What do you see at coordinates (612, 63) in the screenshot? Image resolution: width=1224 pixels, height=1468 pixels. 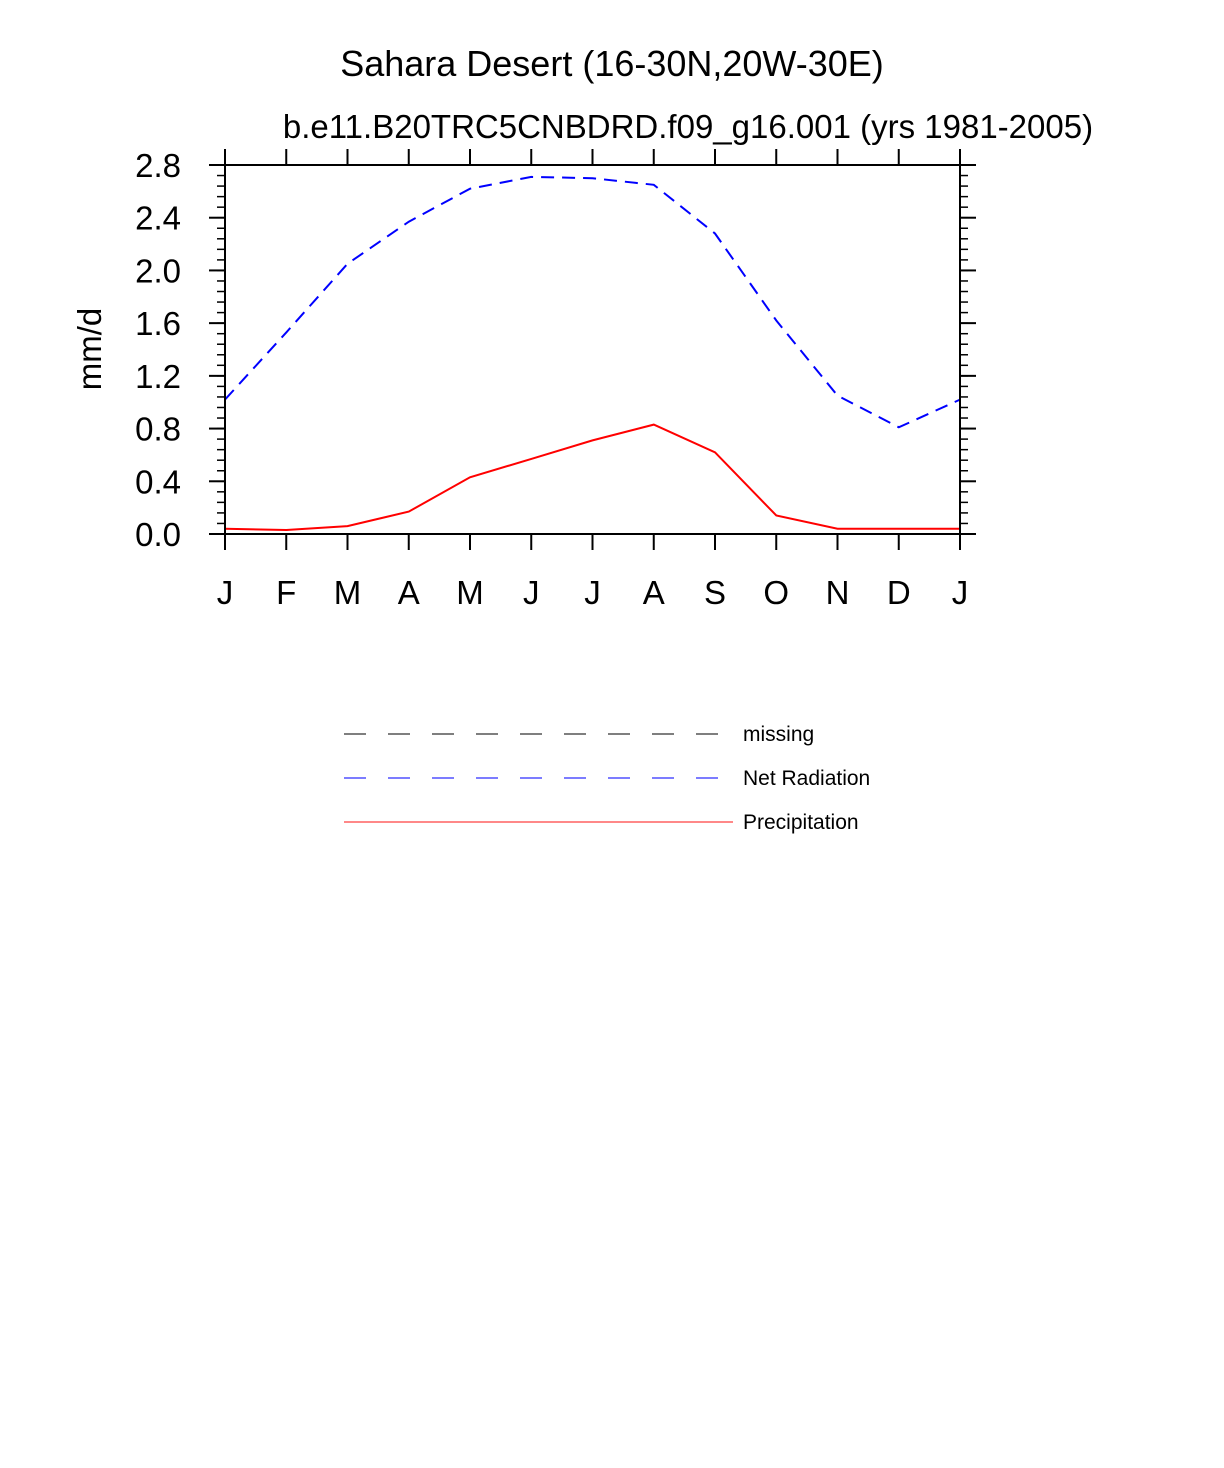 I see `chart-title: Sahara Desert (16-30N,20W-30E)` at bounding box center [612, 63].